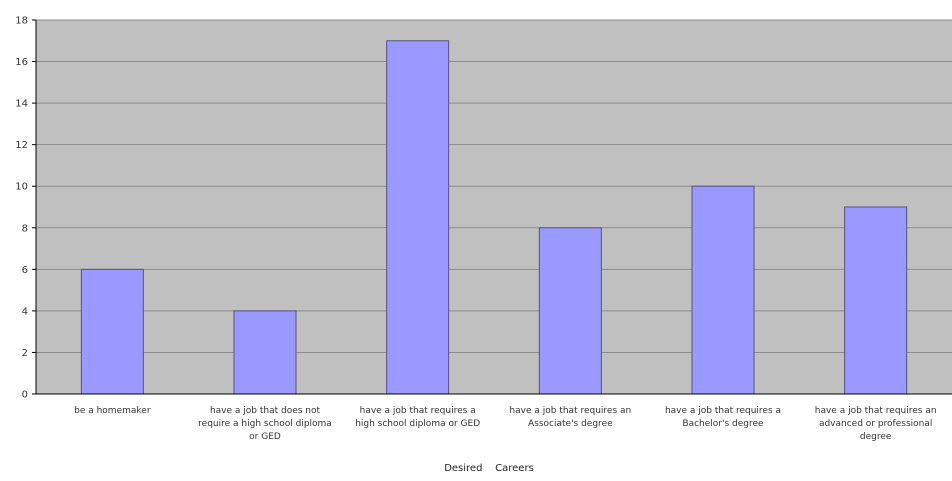 The width and height of the screenshot is (952, 481). Describe the element at coordinates (21, 104) in the screenshot. I see `y-tick-label: 14` at that location.